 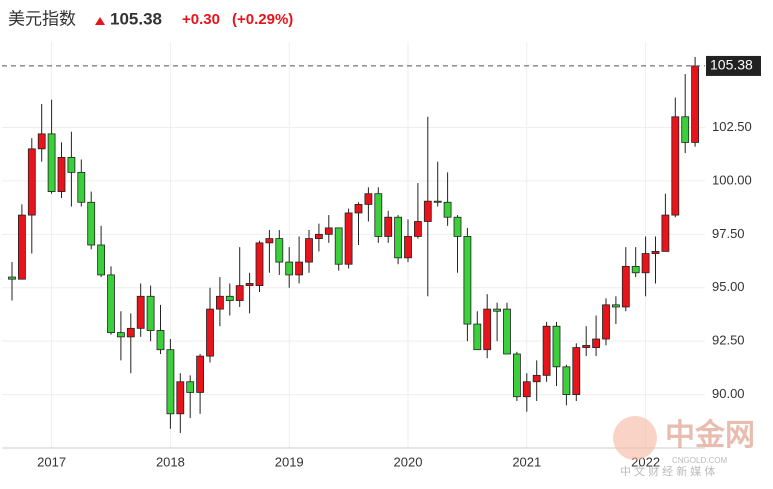 I want to click on y-tick-label: 102.50, so click(x=732, y=126).